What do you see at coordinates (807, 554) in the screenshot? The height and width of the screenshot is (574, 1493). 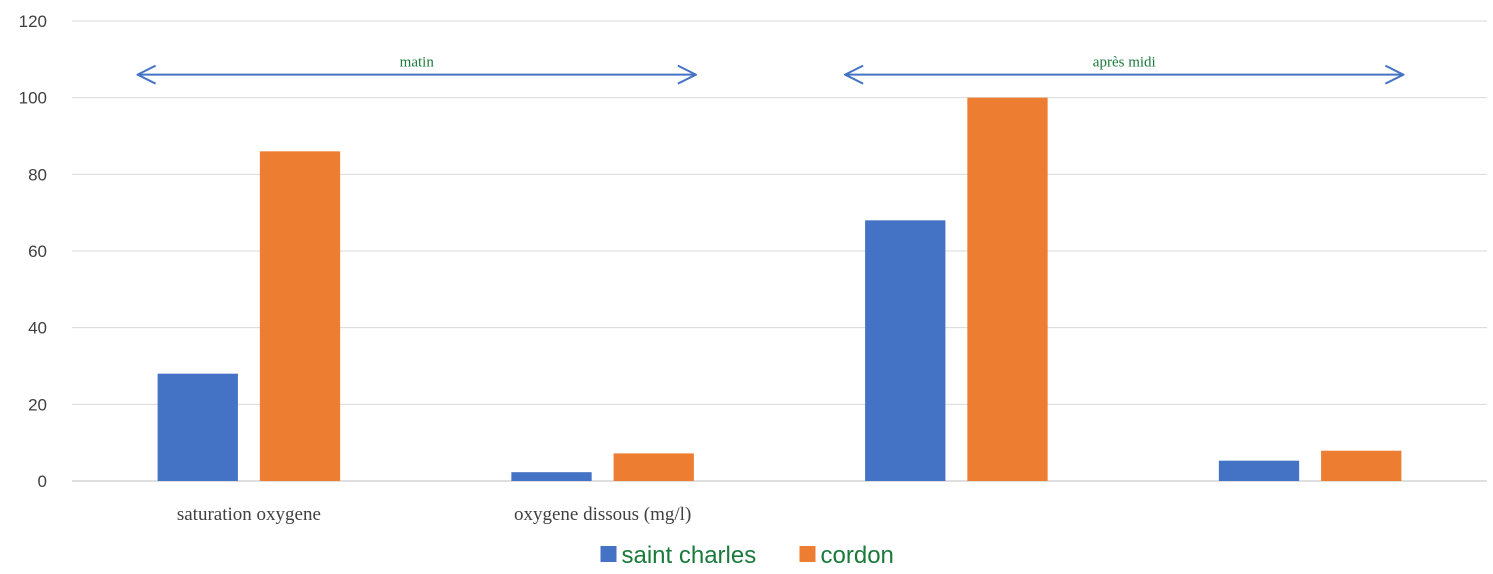 I see `legend-swatch-cordon` at bounding box center [807, 554].